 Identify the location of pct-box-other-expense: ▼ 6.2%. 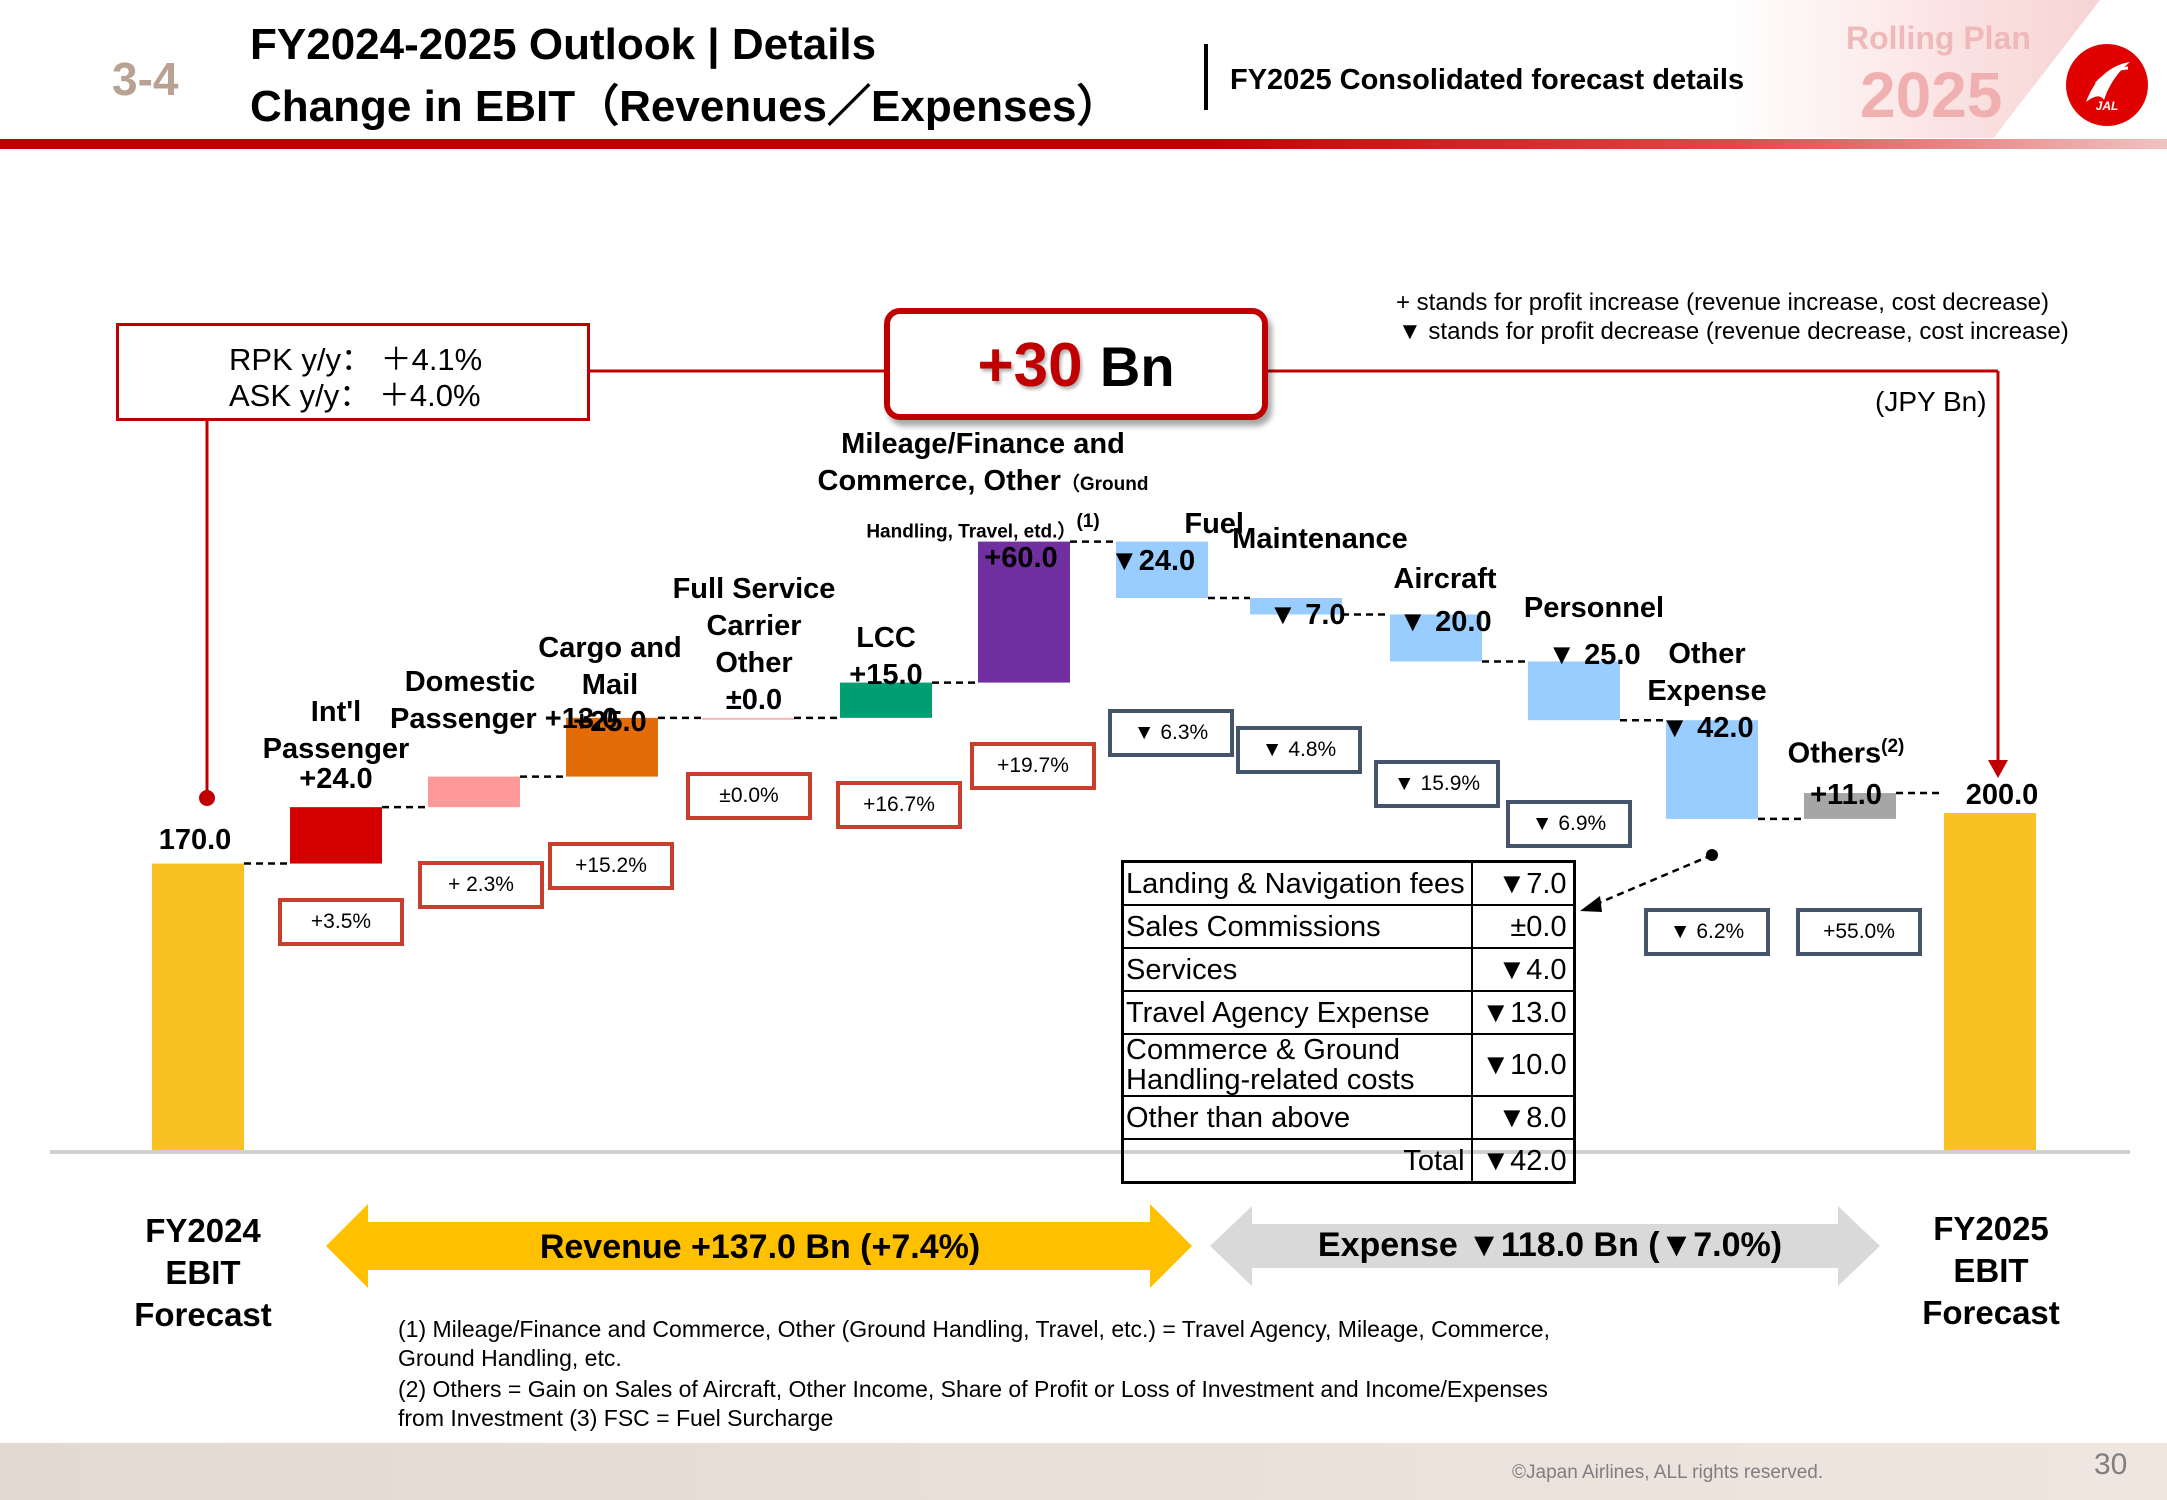
(1707, 932).